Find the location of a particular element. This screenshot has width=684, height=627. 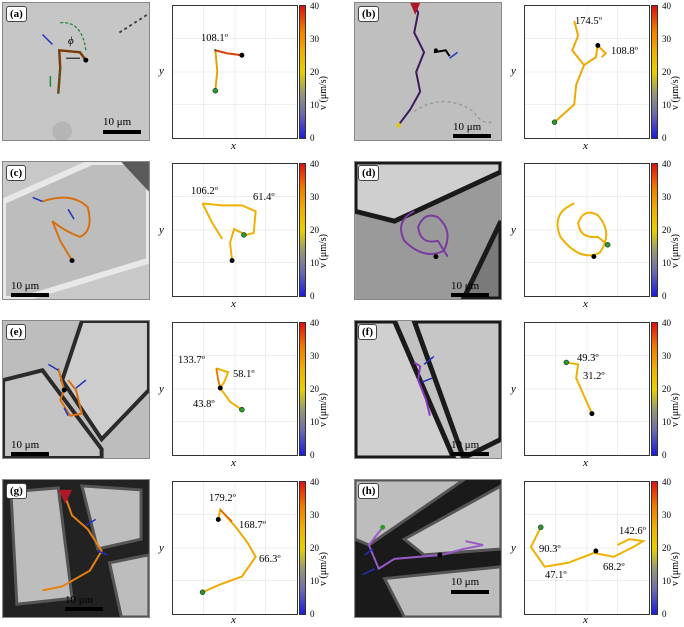

plot-e: 133.7º 58.1º 43.8º is located at coordinates (235, 389).